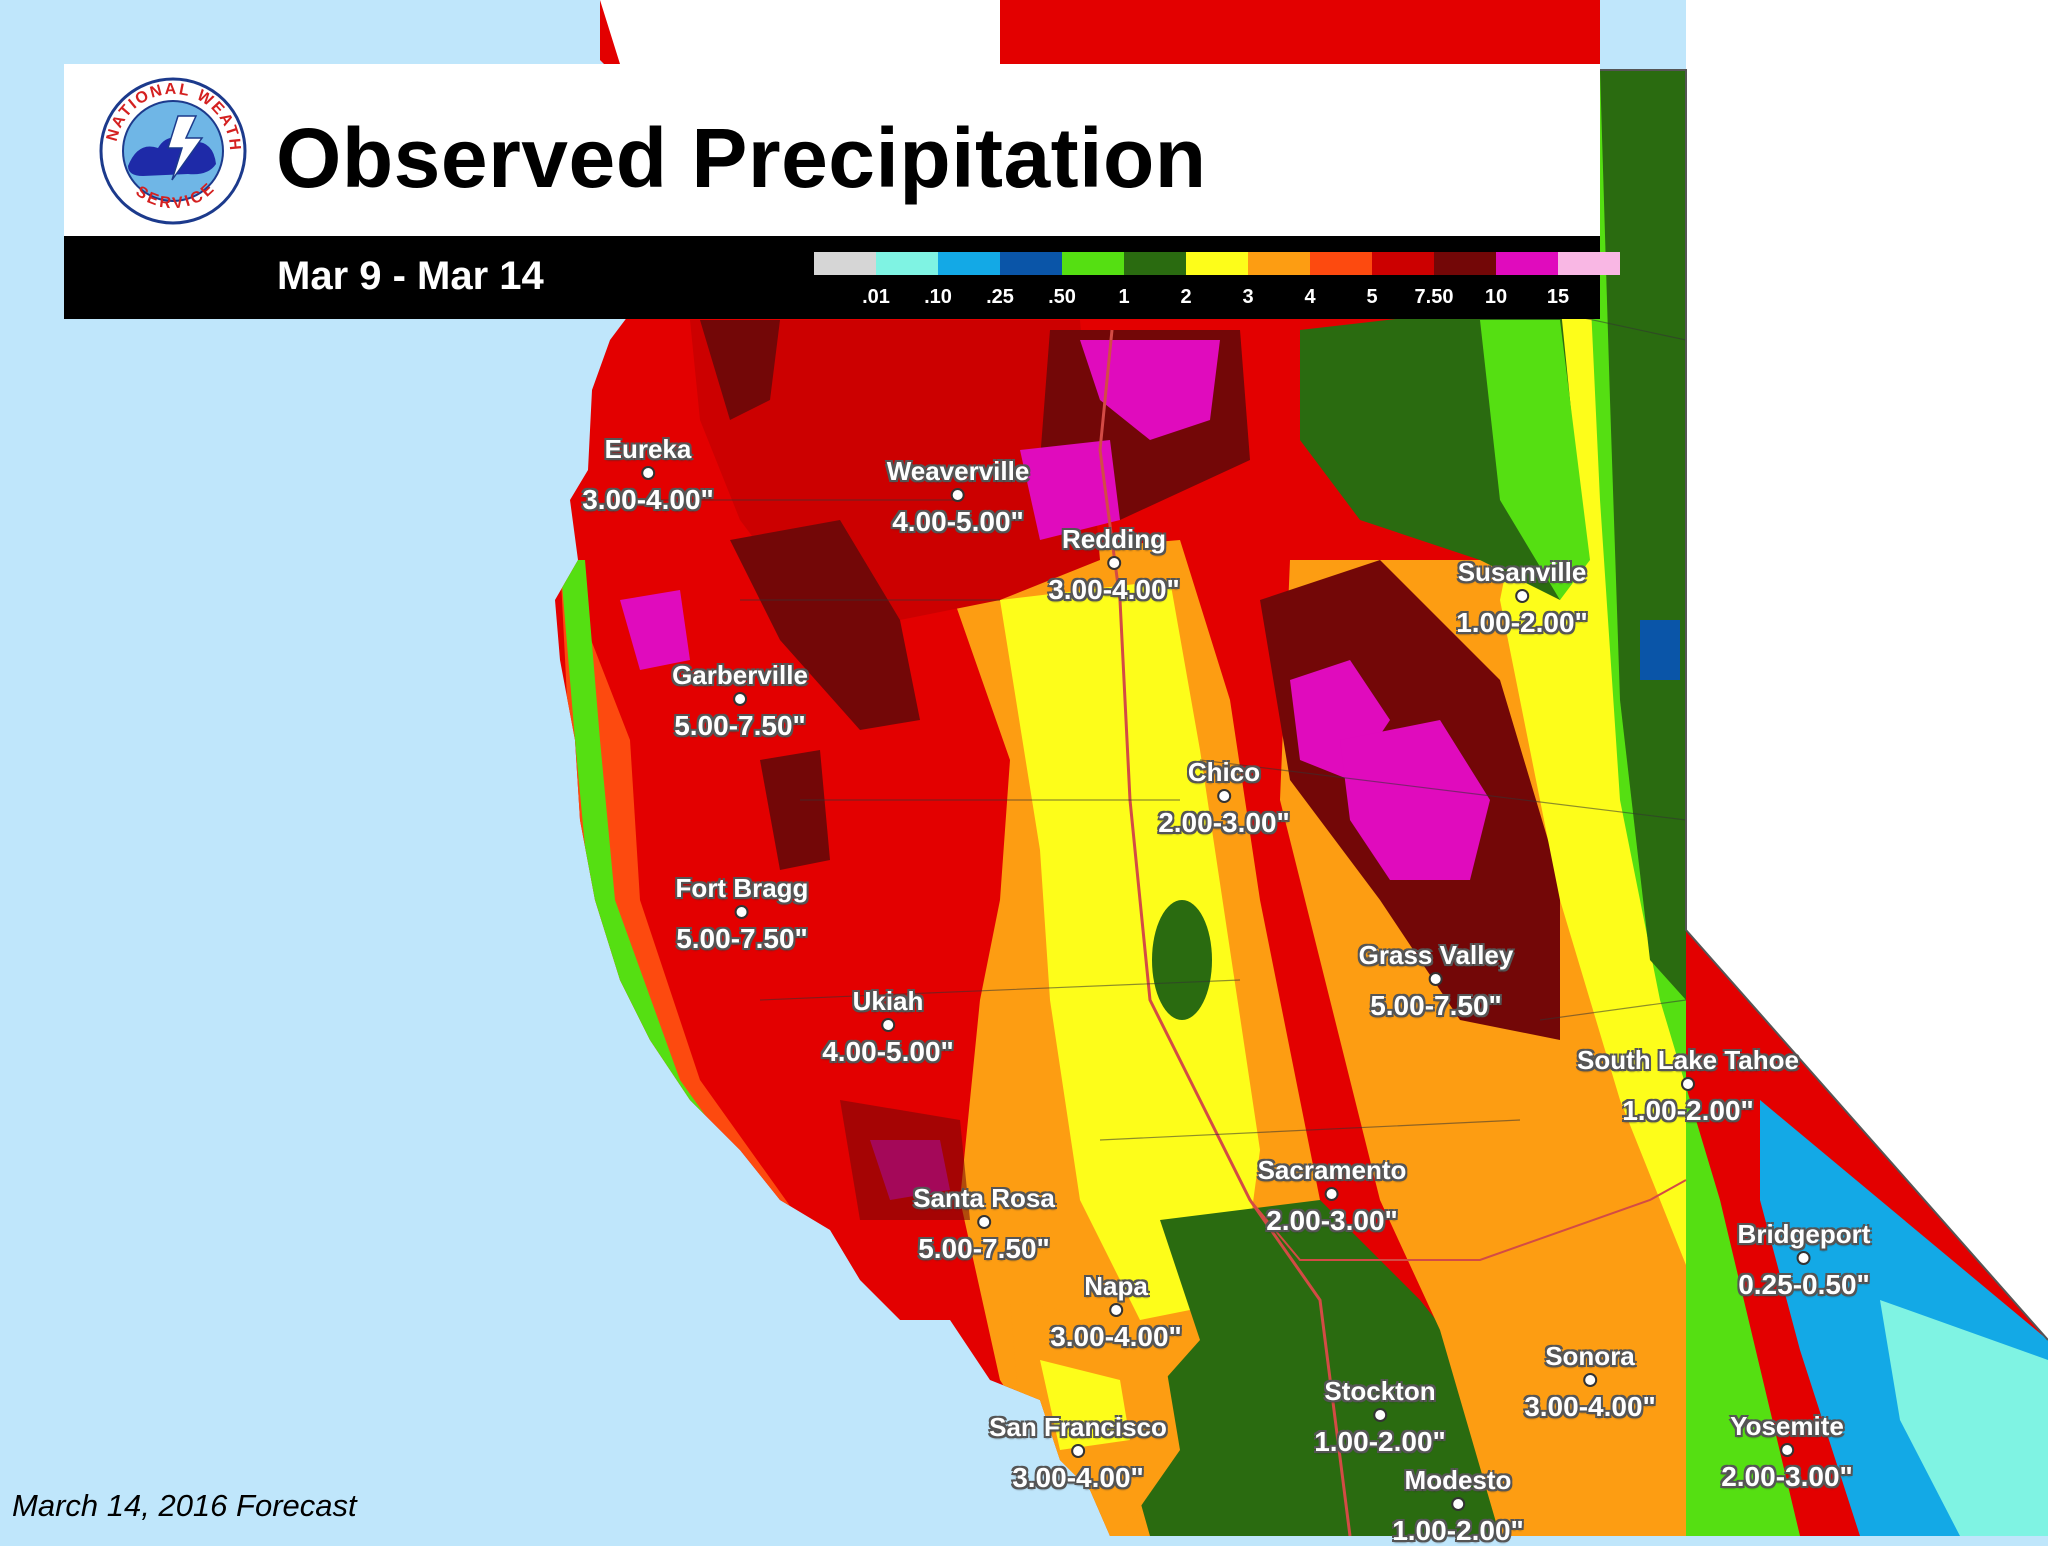  What do you see at coordinates (742, 888) in the screenshot?
I see `city-name: Fort Bragg` at bounding box center [742, 888].